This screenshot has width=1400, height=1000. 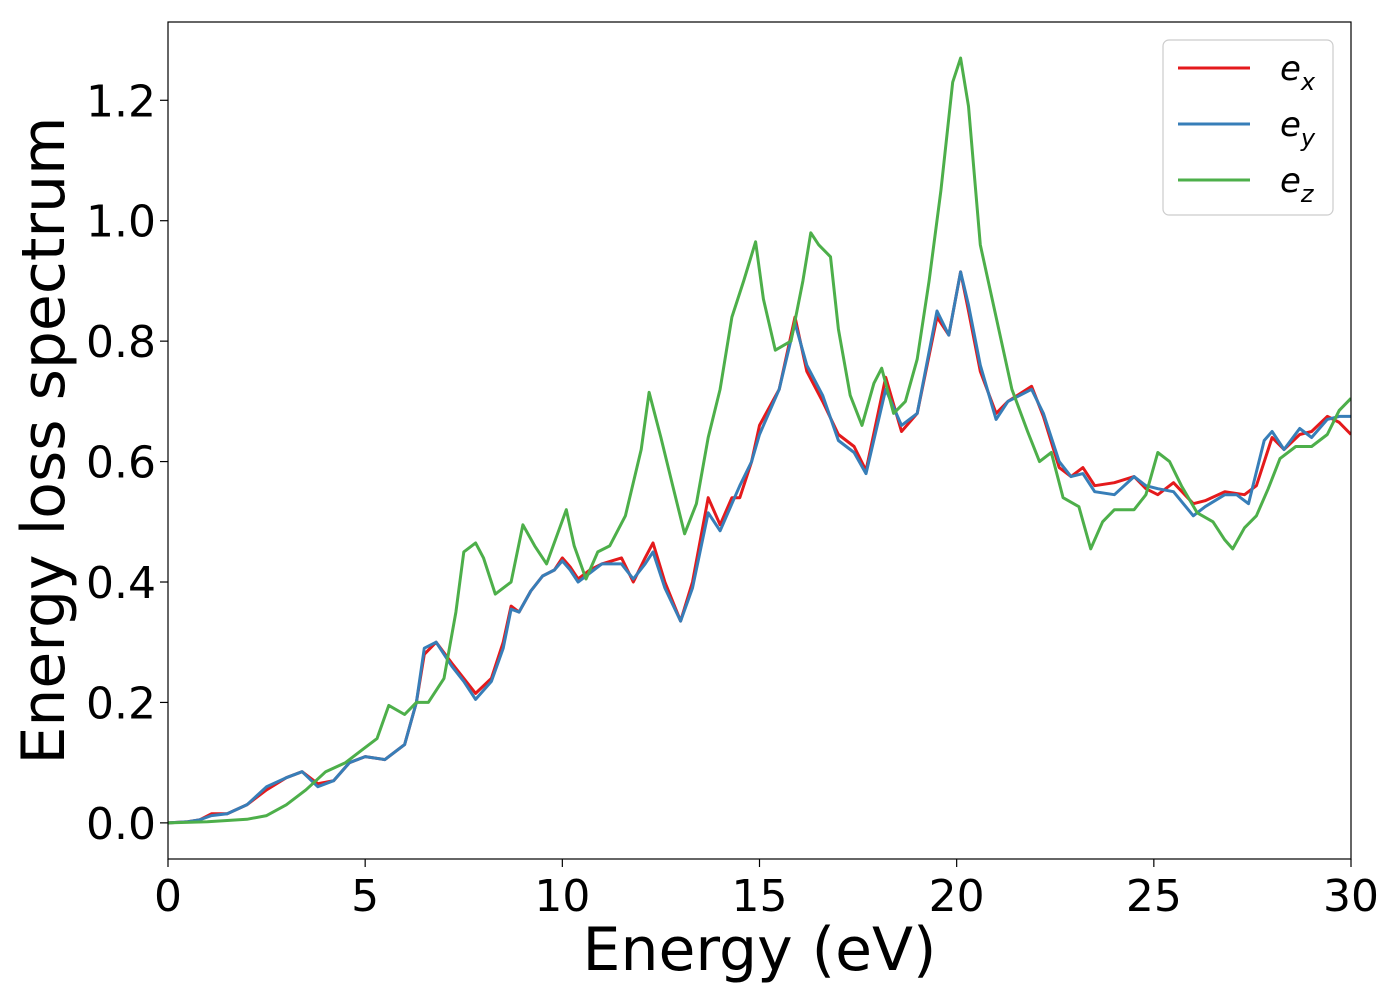 I want to click on y-tick-label: 0.0, so click(x=121, y=824).